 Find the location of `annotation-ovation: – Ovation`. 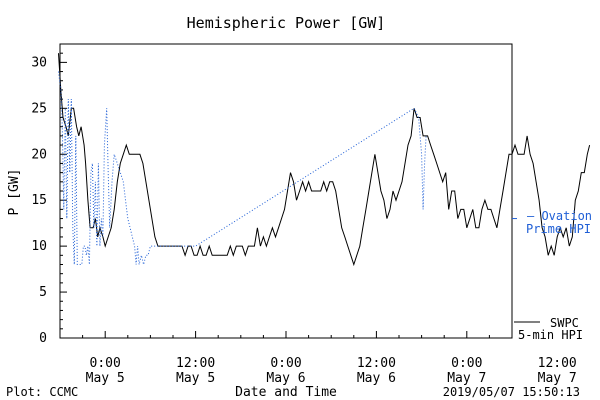

annotation-ovation: – Ovation is located at coordinates (559, 216).